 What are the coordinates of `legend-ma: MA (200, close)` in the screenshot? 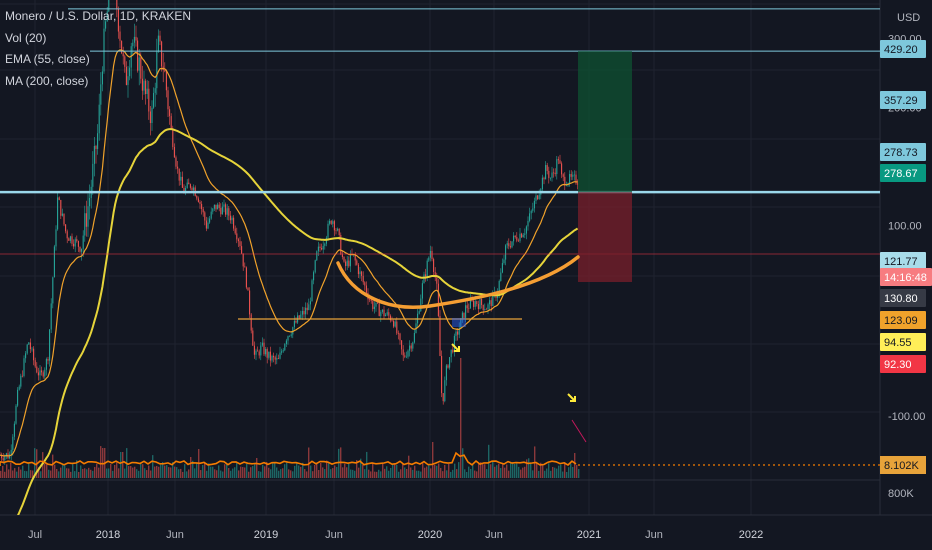 It's located at (47, 80).